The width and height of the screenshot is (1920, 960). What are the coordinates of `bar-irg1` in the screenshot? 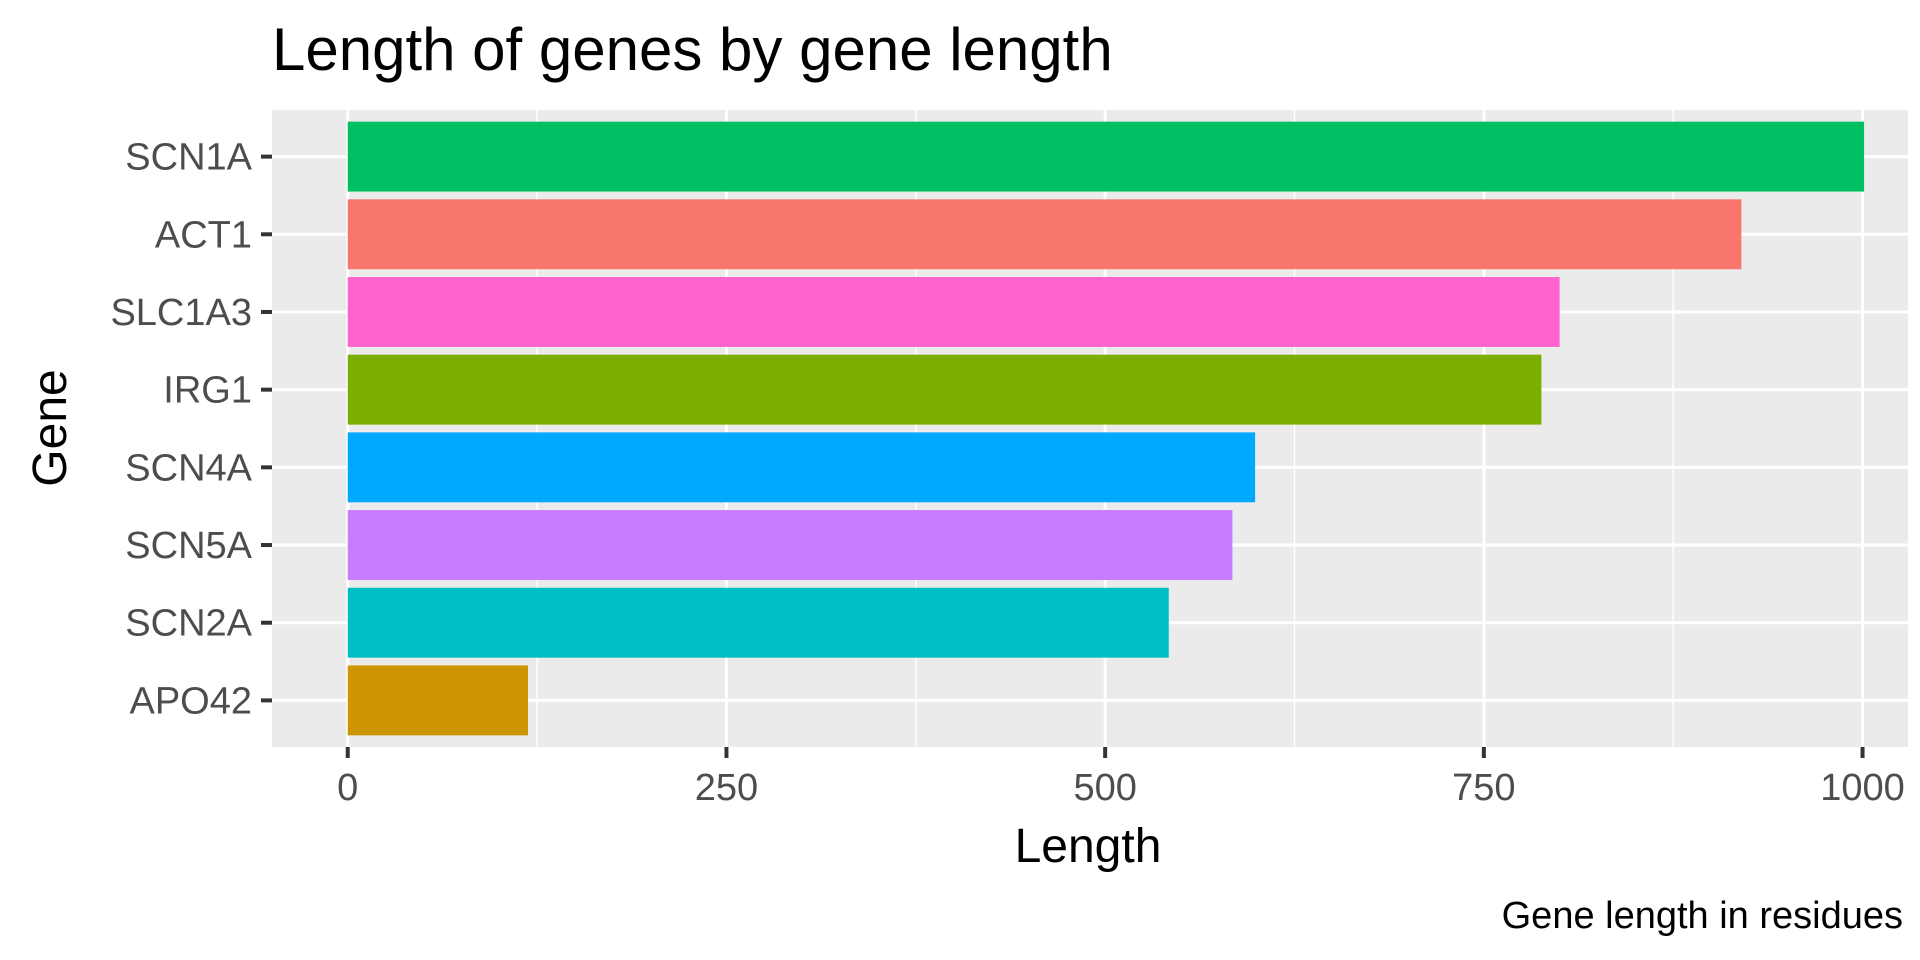 It's located at (944, 389).